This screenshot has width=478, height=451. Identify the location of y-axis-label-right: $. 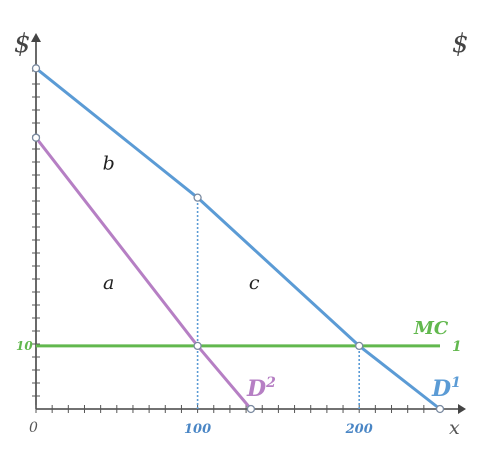
(460, 44).